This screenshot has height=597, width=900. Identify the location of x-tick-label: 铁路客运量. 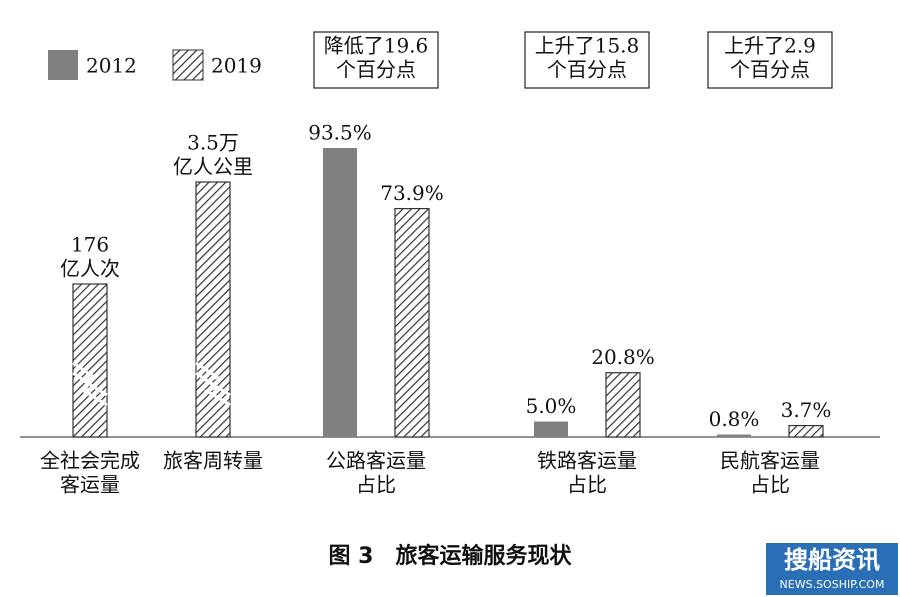
(587, 461).